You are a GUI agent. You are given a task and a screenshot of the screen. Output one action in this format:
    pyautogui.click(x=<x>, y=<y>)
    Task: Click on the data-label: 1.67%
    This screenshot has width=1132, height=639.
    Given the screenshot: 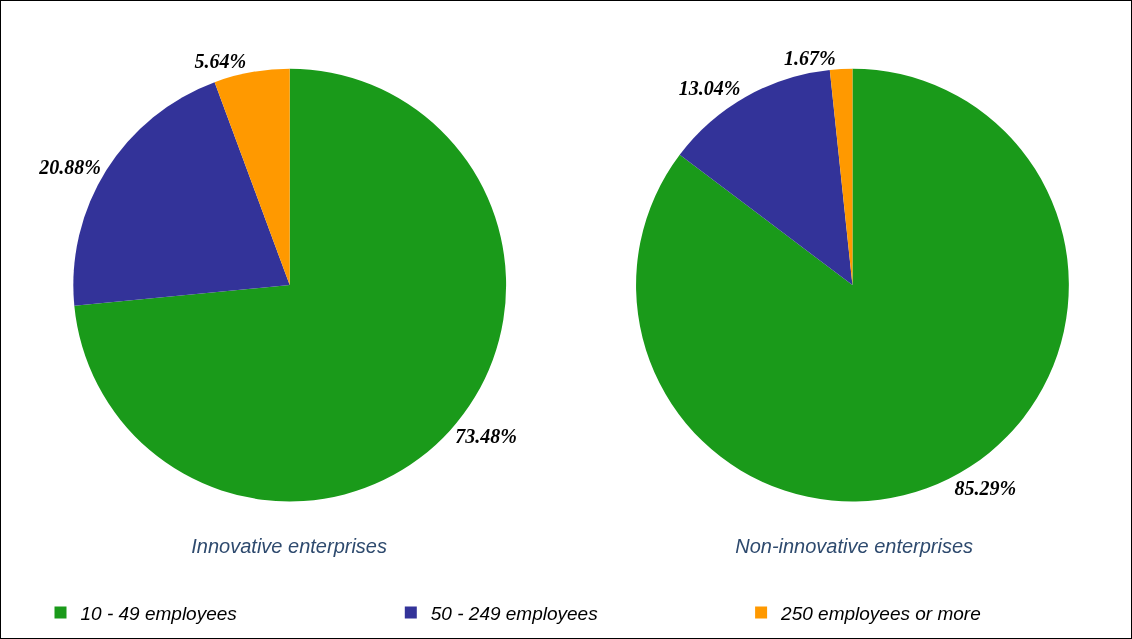 What is the action you would take?
    pyautogui.click(x=809, y=58)
    